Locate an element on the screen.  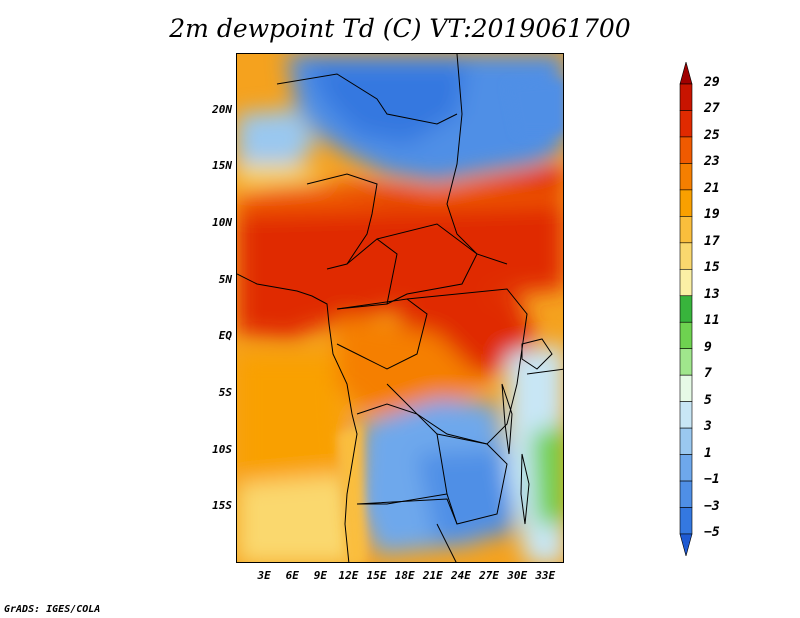
border-namibia is located at coordinates (407, 511).